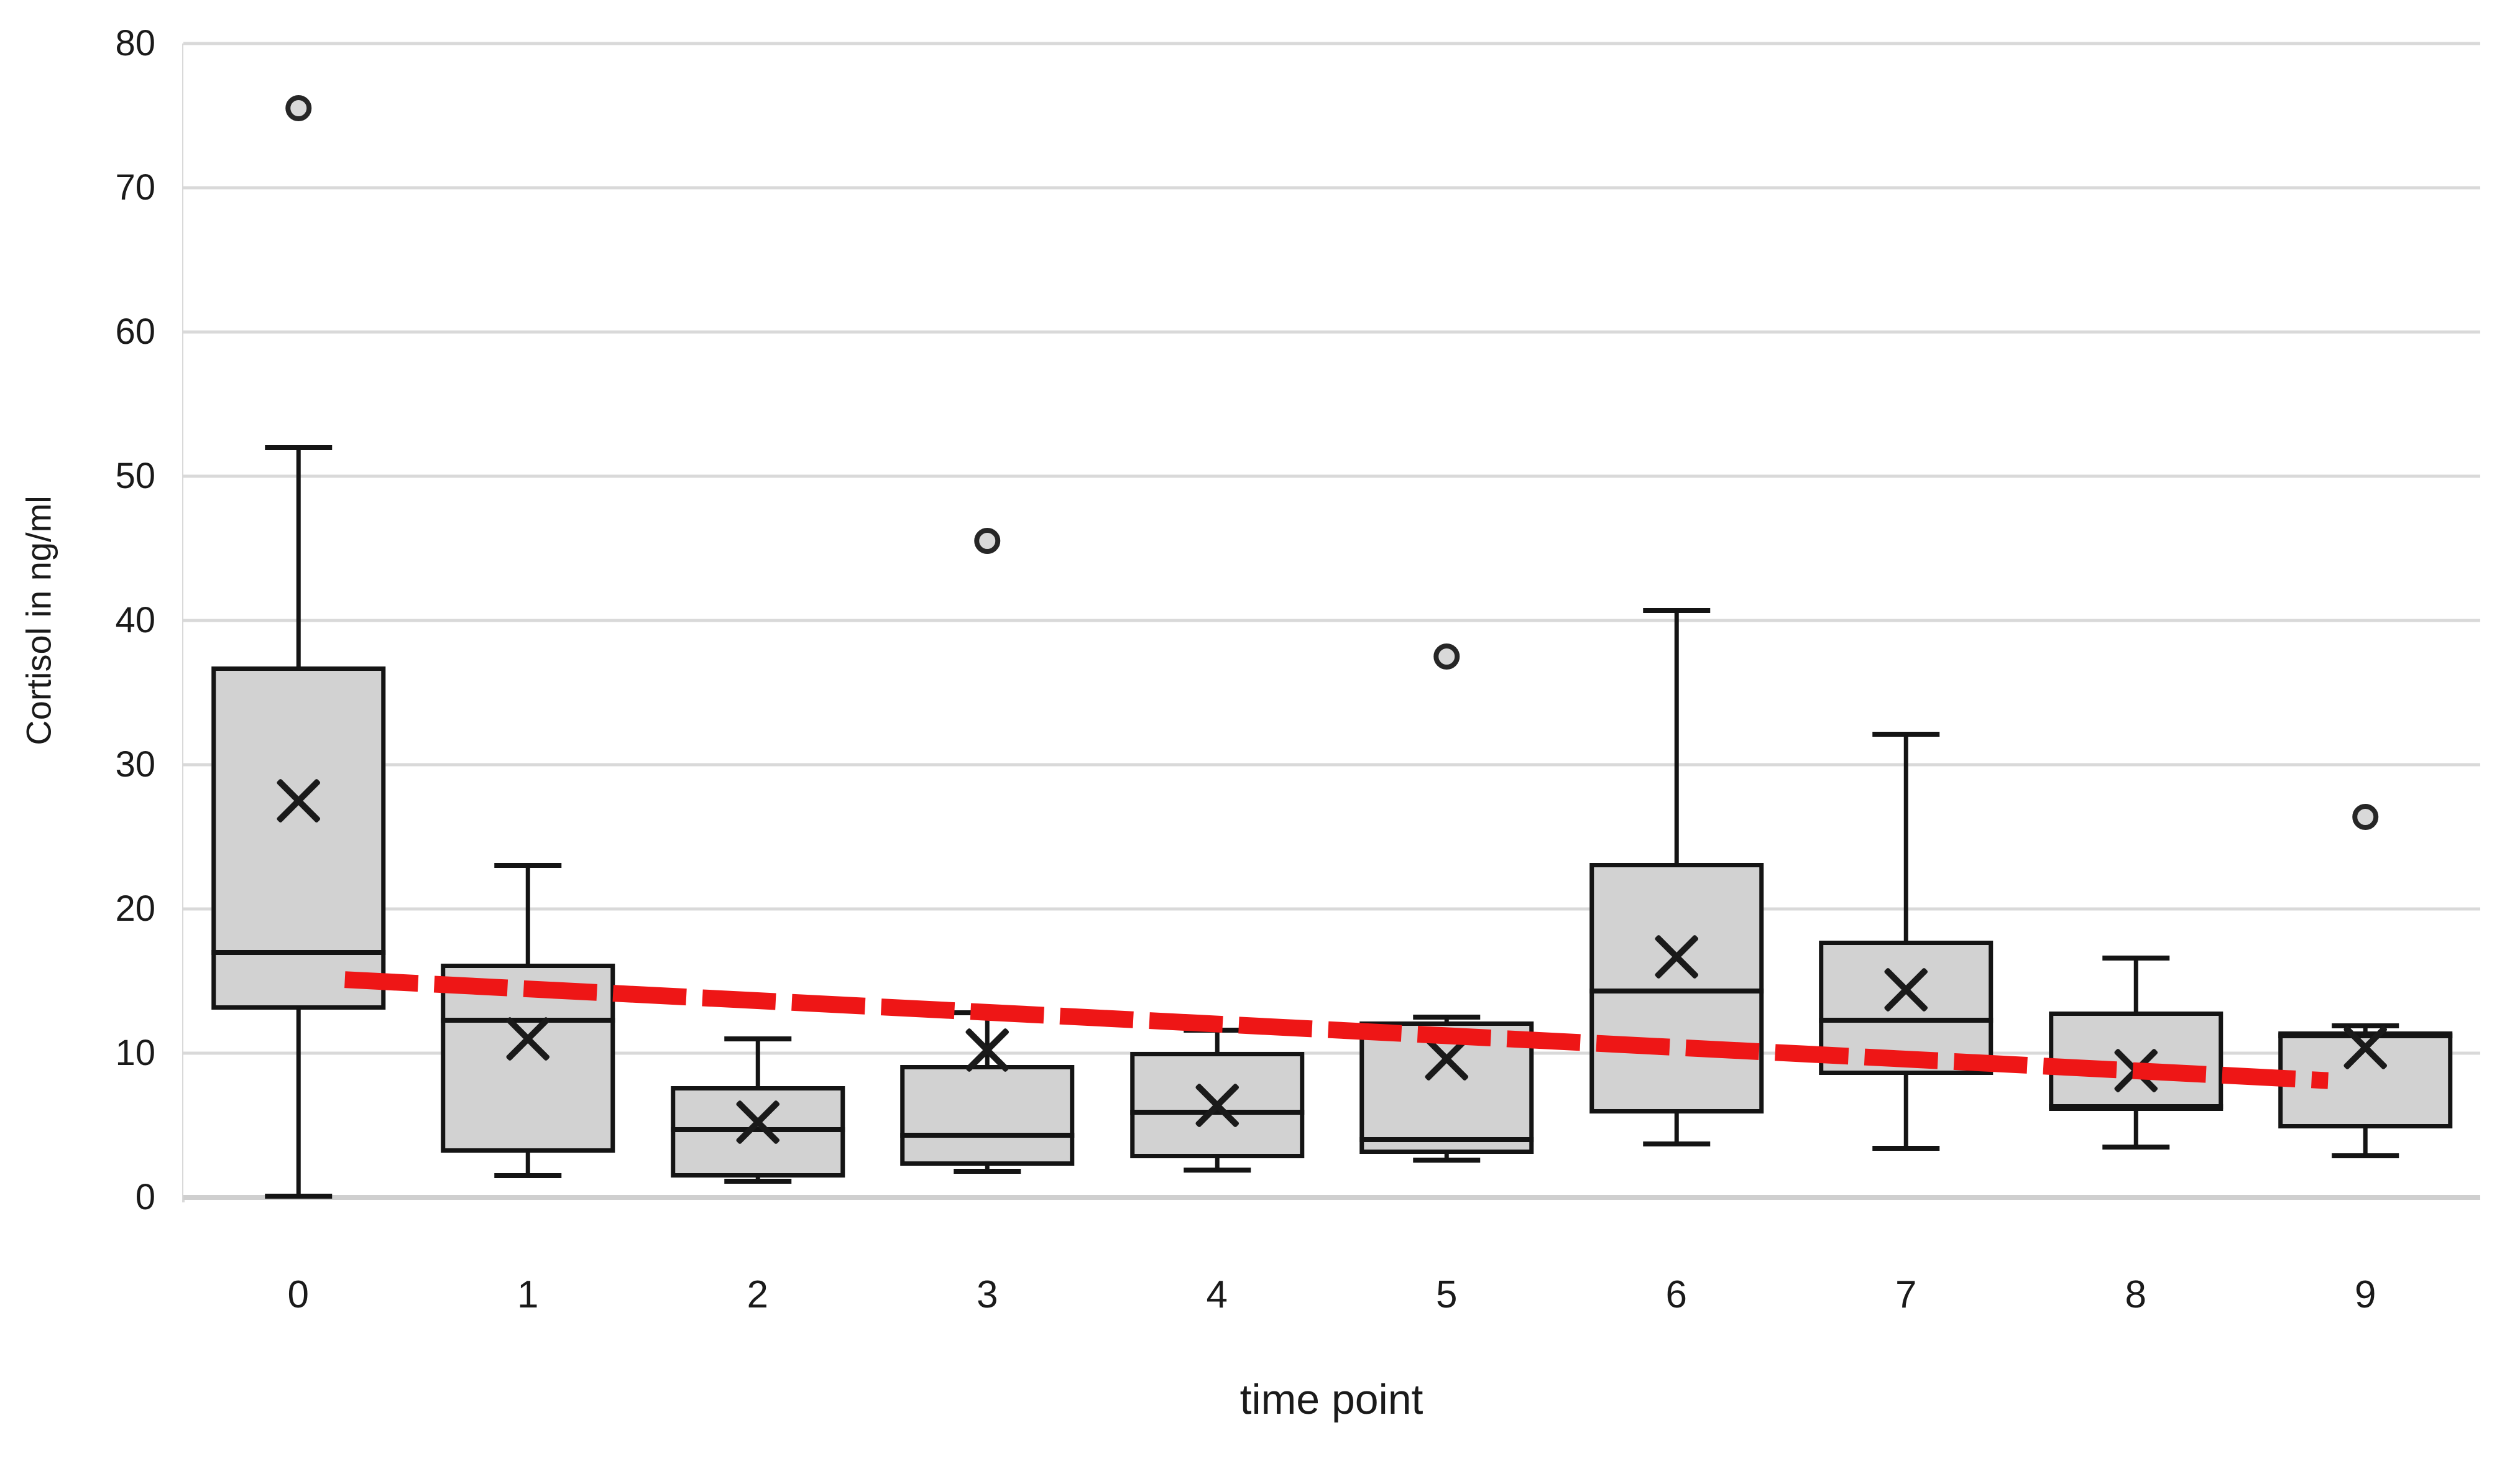  Describe the element at coordinates (2135, 1294) in the screenshot. I see `x-tick-label-8: 8` at that location.